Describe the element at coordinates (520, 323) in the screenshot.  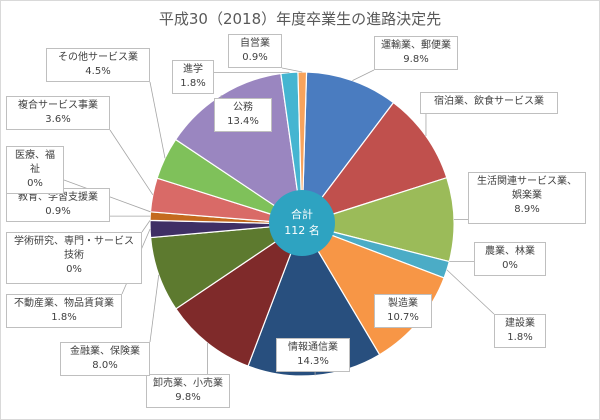
I see `slice-label-name: 建設業` at that location.